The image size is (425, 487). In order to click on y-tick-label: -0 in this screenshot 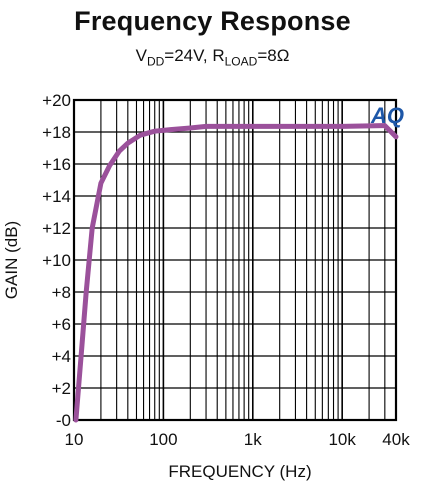, I will do `click(63, 420)`.